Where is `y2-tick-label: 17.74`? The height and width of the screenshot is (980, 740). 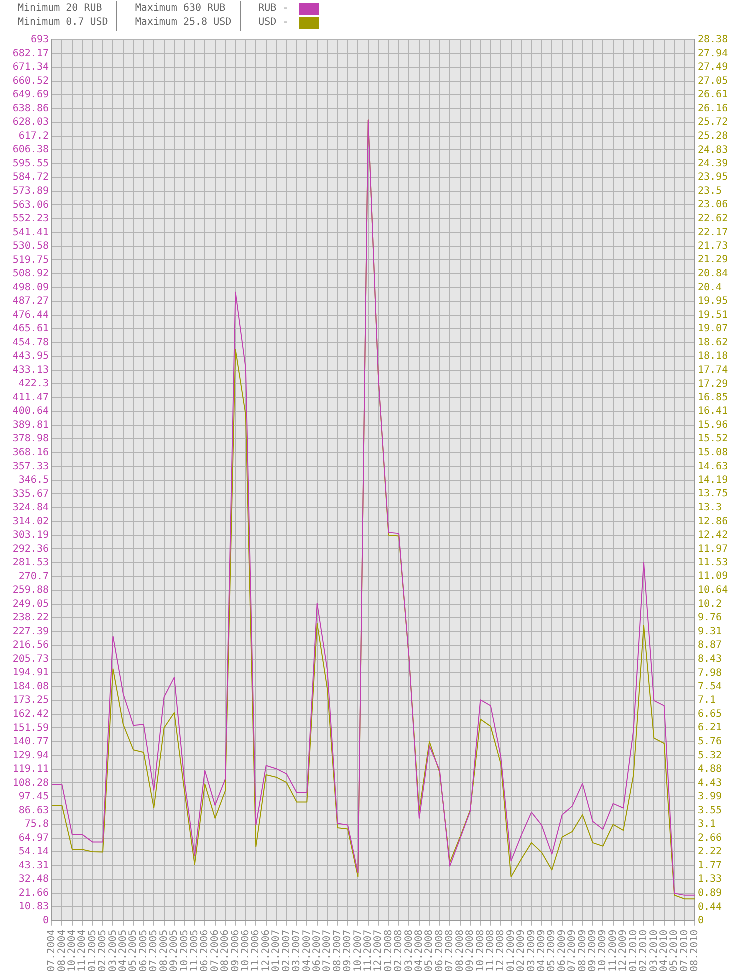
y2-tick-label: 17.74 is located at coordinates (713, 370).